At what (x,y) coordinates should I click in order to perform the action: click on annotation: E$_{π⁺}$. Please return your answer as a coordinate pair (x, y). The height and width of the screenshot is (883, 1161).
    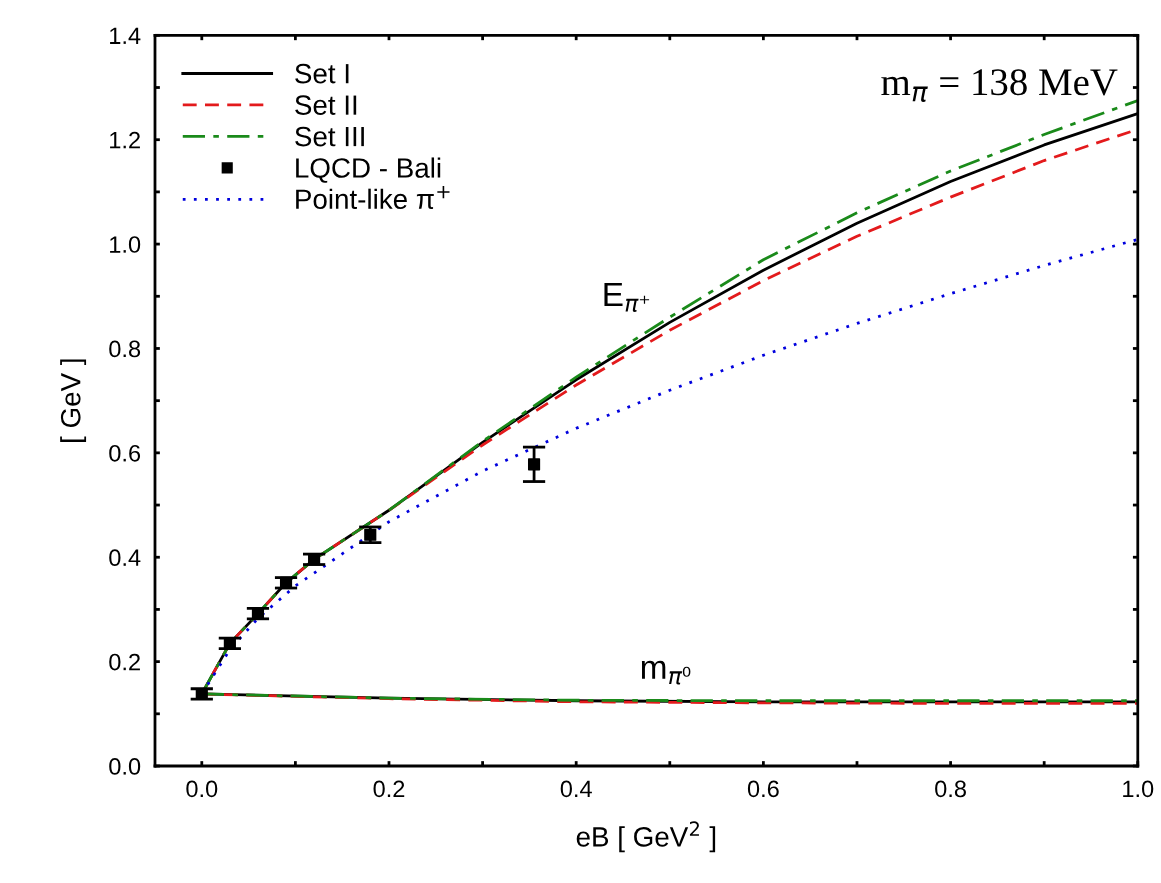
    Looking at the image, I should click on (627, 297).